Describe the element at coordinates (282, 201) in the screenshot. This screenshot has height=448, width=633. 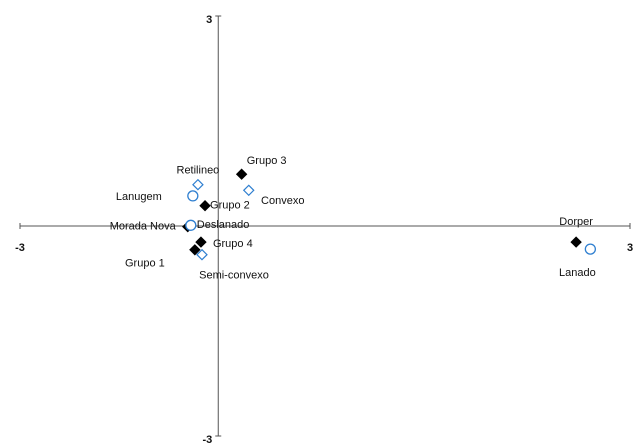
I see `point-label: Convexo` at that location.